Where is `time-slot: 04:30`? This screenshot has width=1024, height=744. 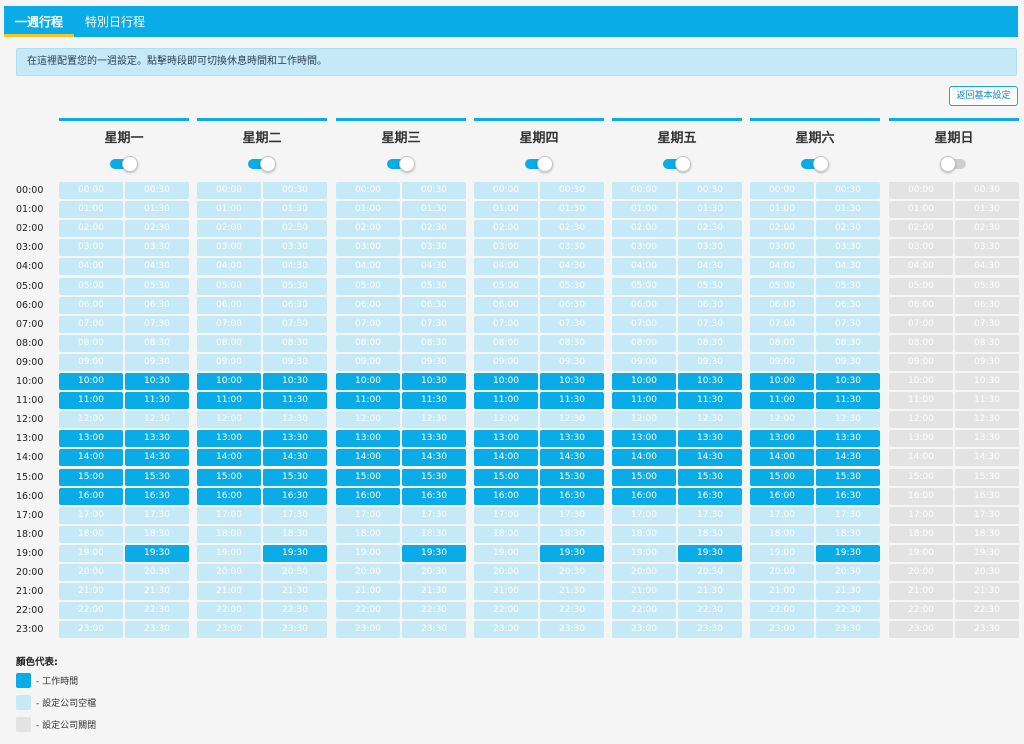 time-slot: 04:30 is located at coordinates (848, 267).